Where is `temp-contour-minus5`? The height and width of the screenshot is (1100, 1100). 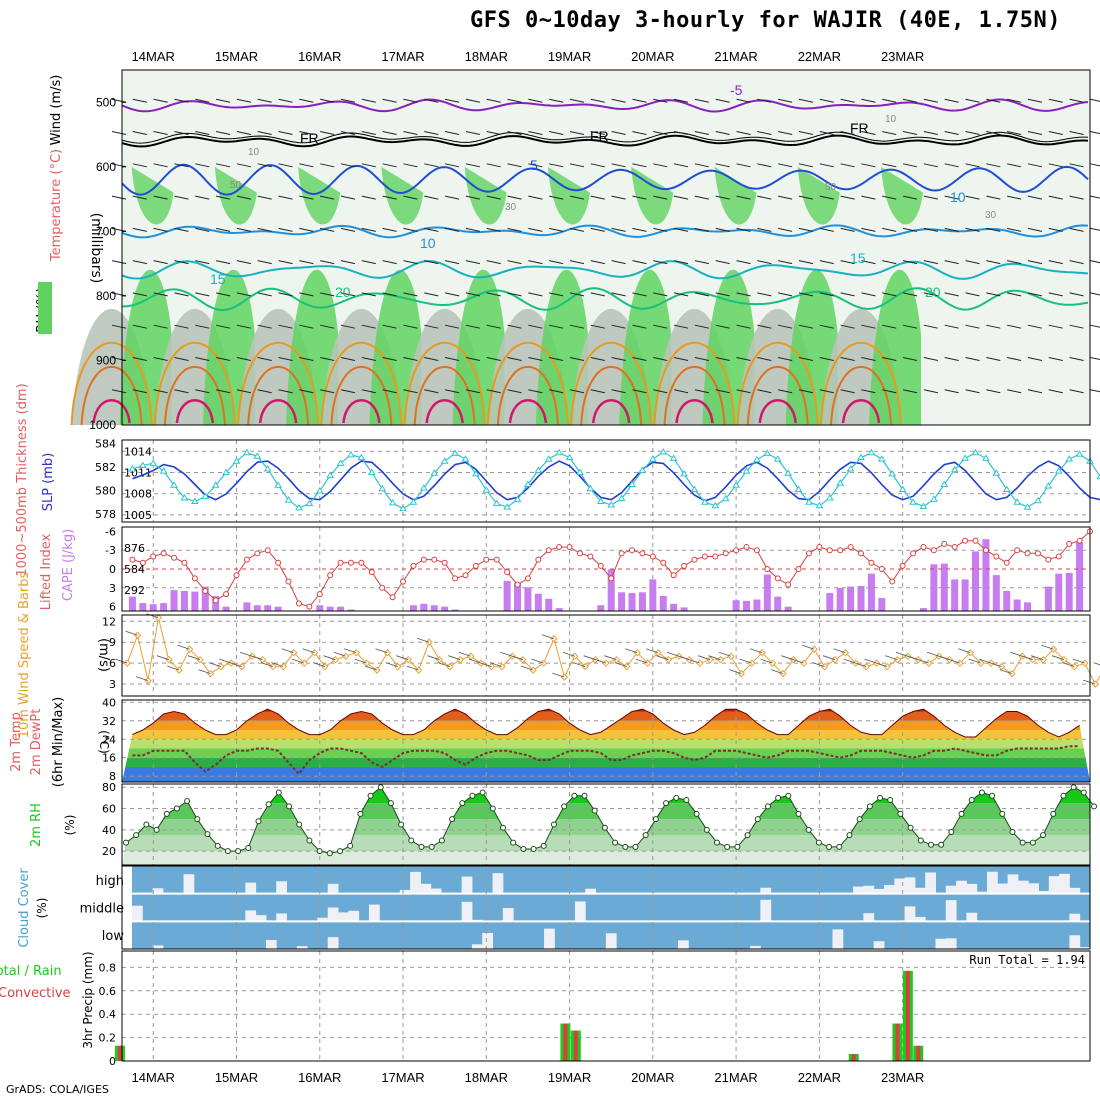
temp-contour-minus5 is located at coordinates (605, 105).